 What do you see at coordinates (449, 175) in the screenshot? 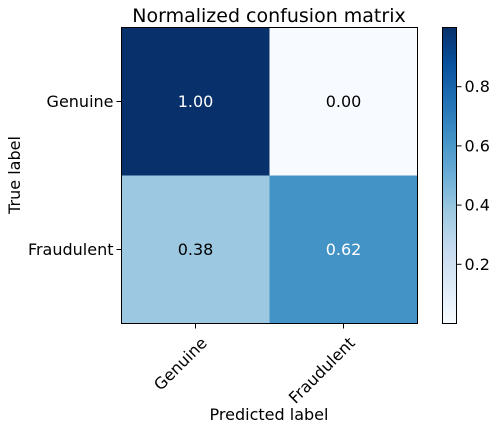
I see `colorbar` at bounding box center [449, 175].